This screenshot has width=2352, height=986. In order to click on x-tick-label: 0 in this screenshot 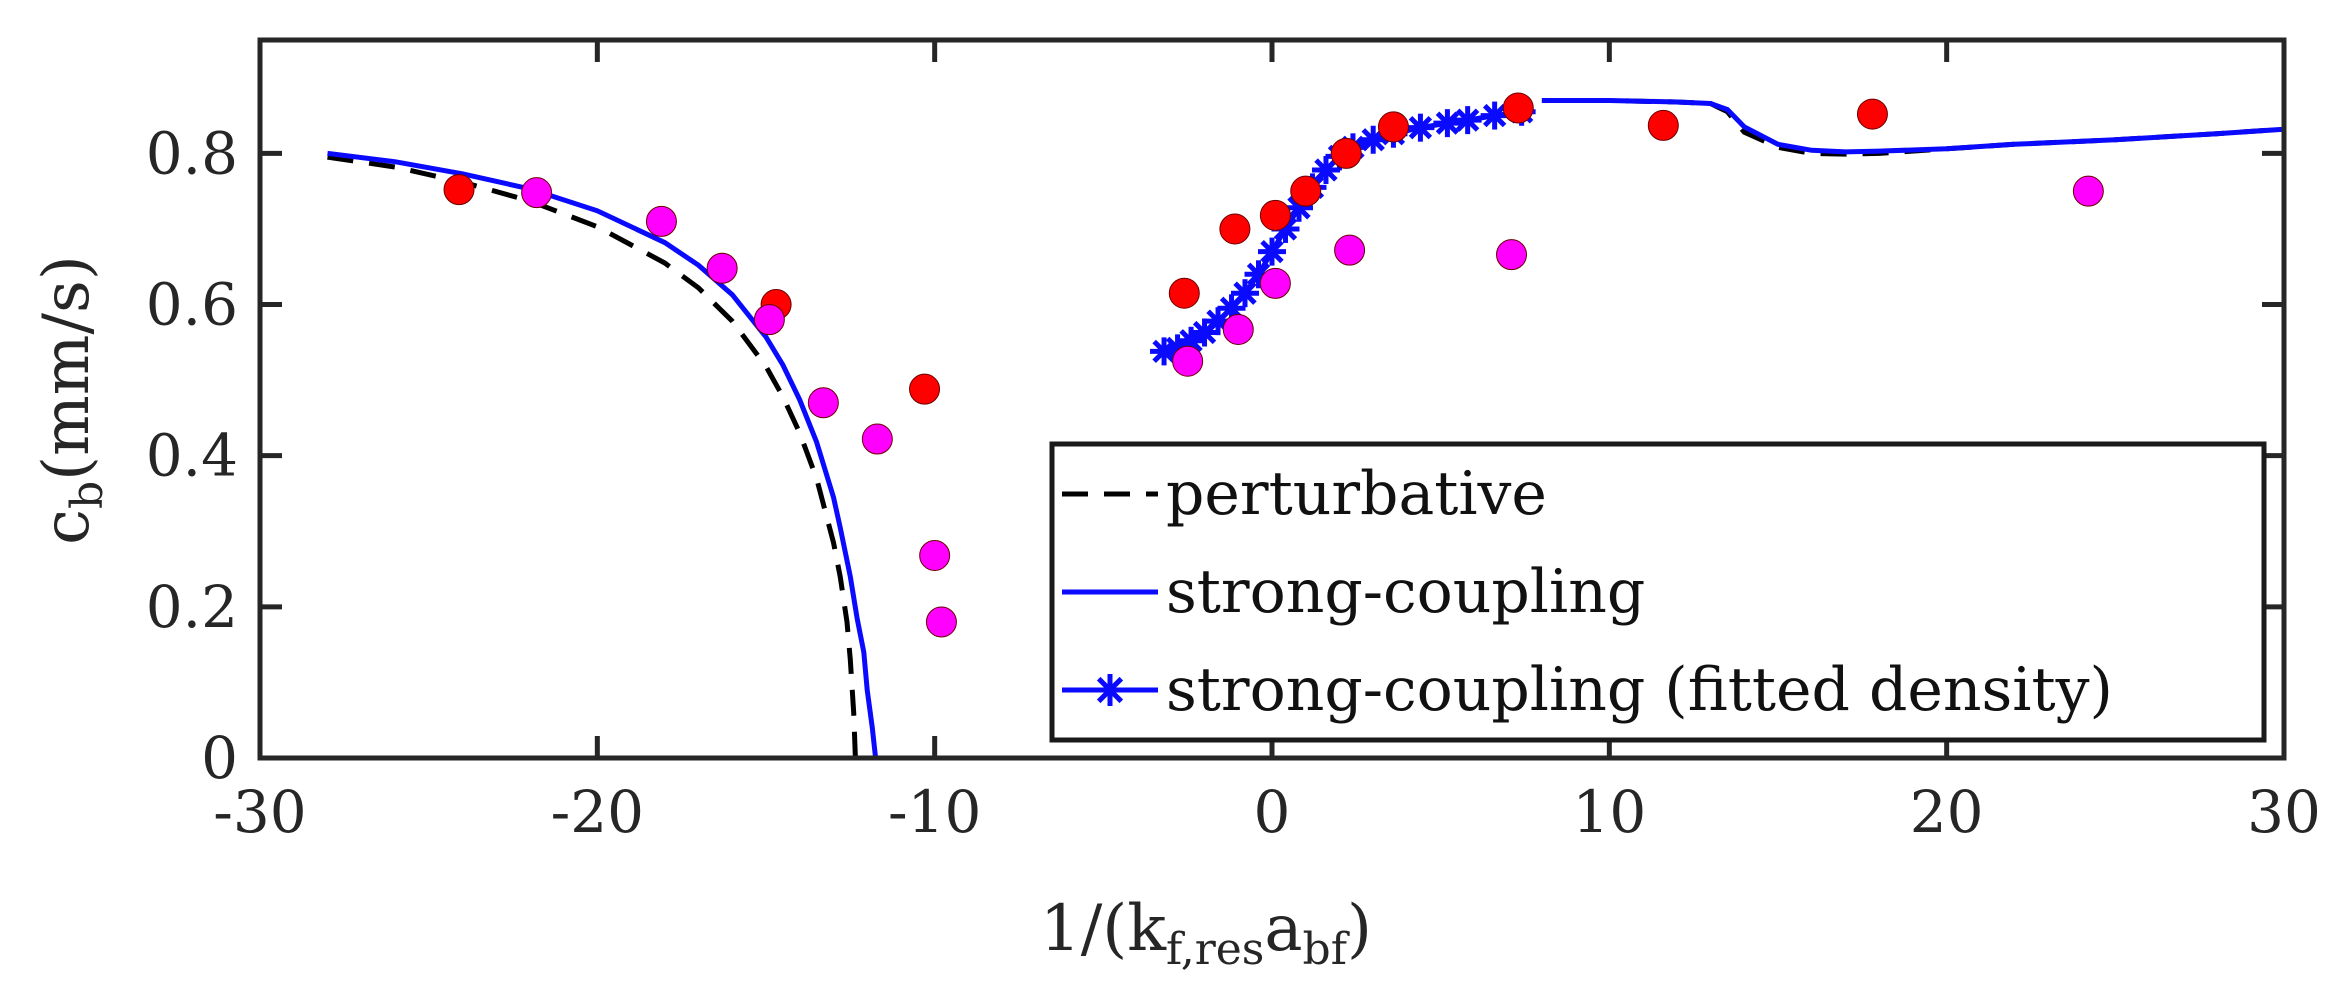, I will do `click(1272, 812)`.